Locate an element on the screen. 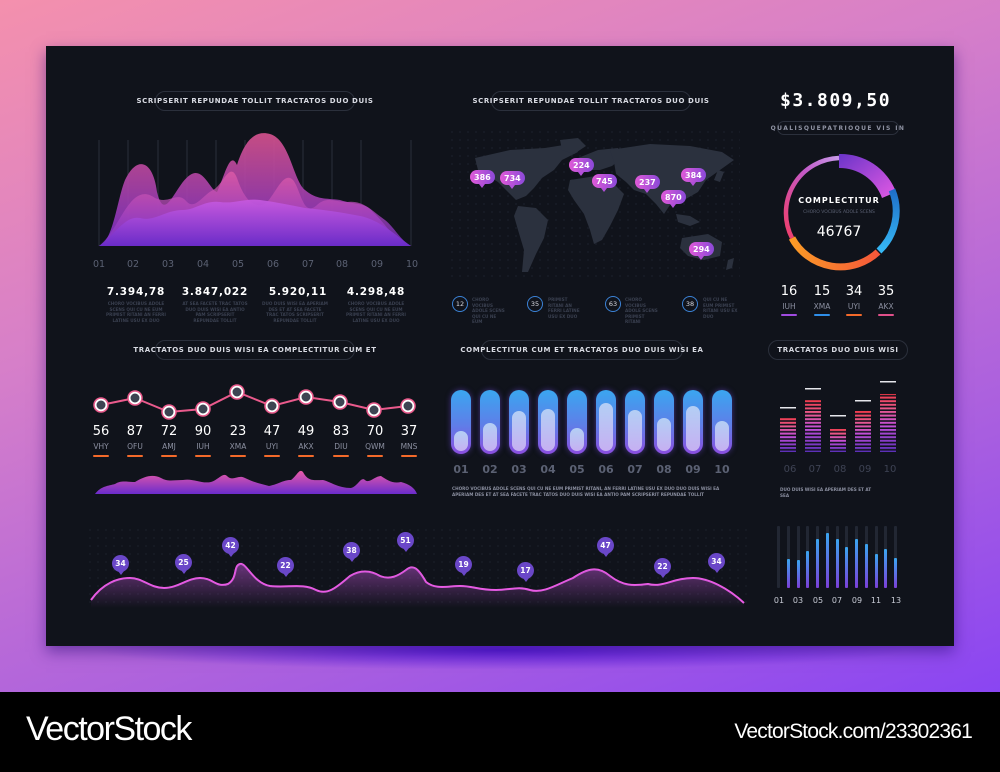 The width and height of the screenshot is (1000, 772). badge-circle: 35 is located at coordinates (535, 304).